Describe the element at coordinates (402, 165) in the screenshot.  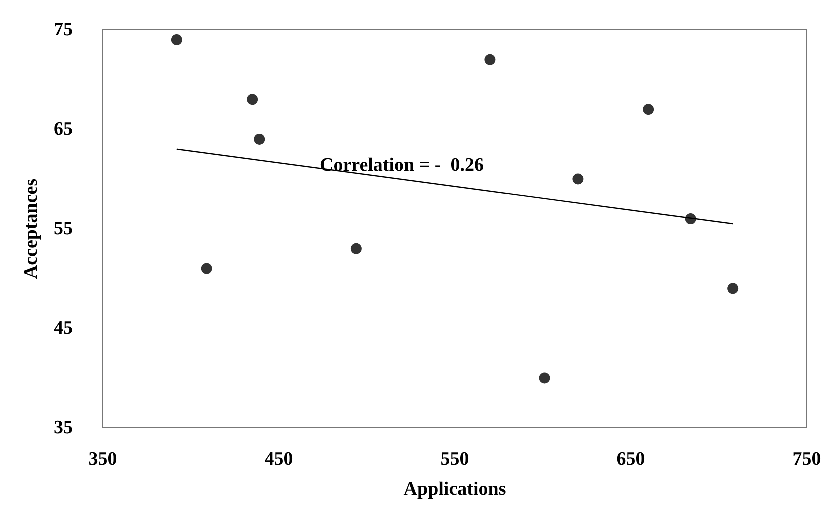
I see `annotation: Correlation = - 0.26` at that location.